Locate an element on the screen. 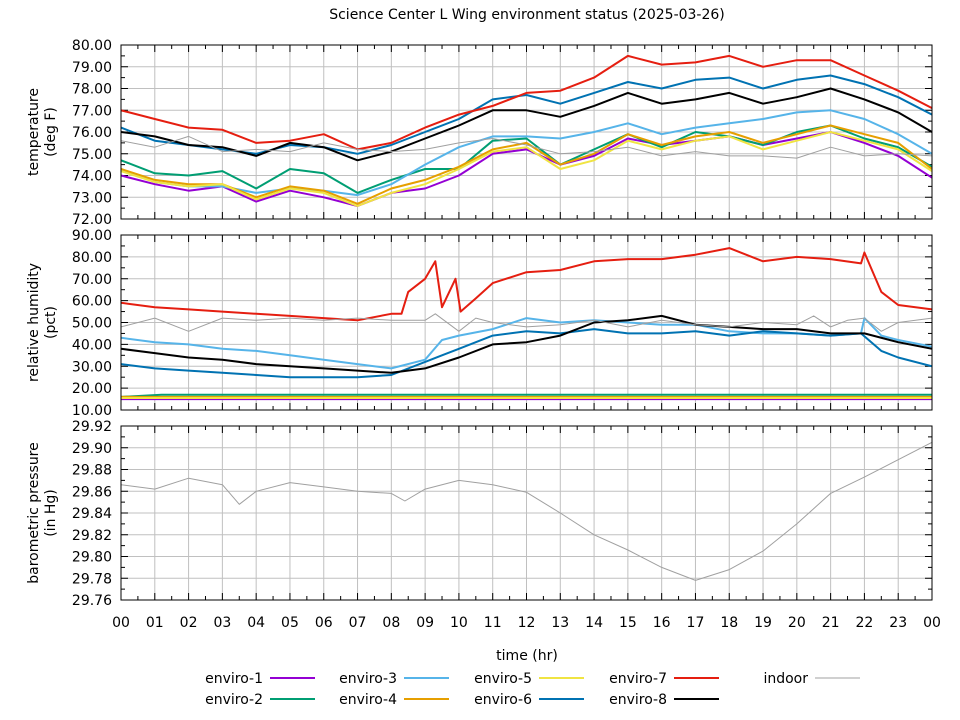  x-tick-label: 21 is located at coordinates (831, 623).